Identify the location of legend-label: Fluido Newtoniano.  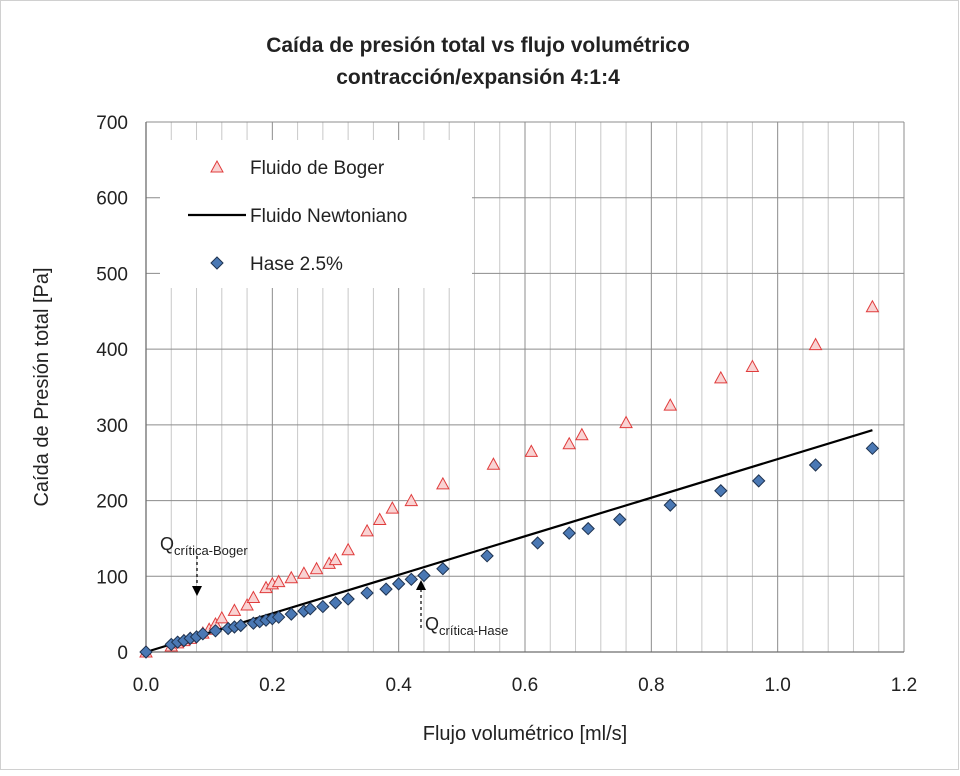
(328, 216).